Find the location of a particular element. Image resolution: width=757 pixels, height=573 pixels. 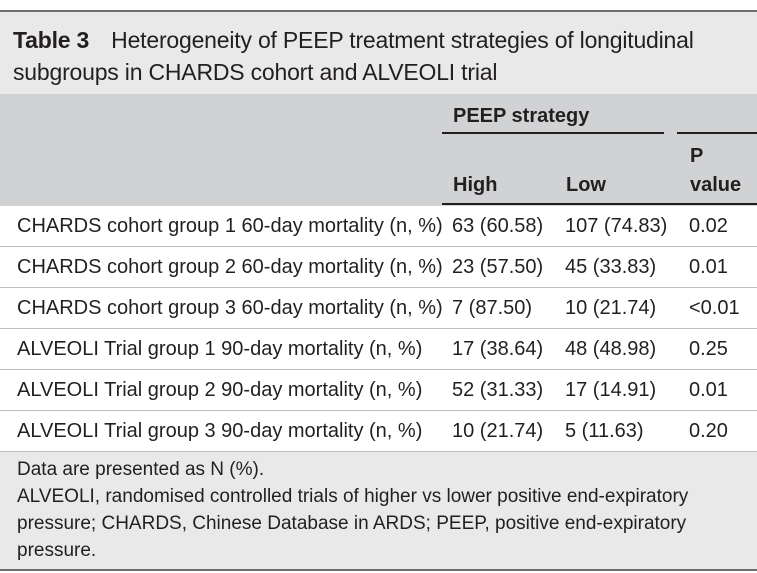

cell-p-value: 0.25 is located at coordinates (708, 349).